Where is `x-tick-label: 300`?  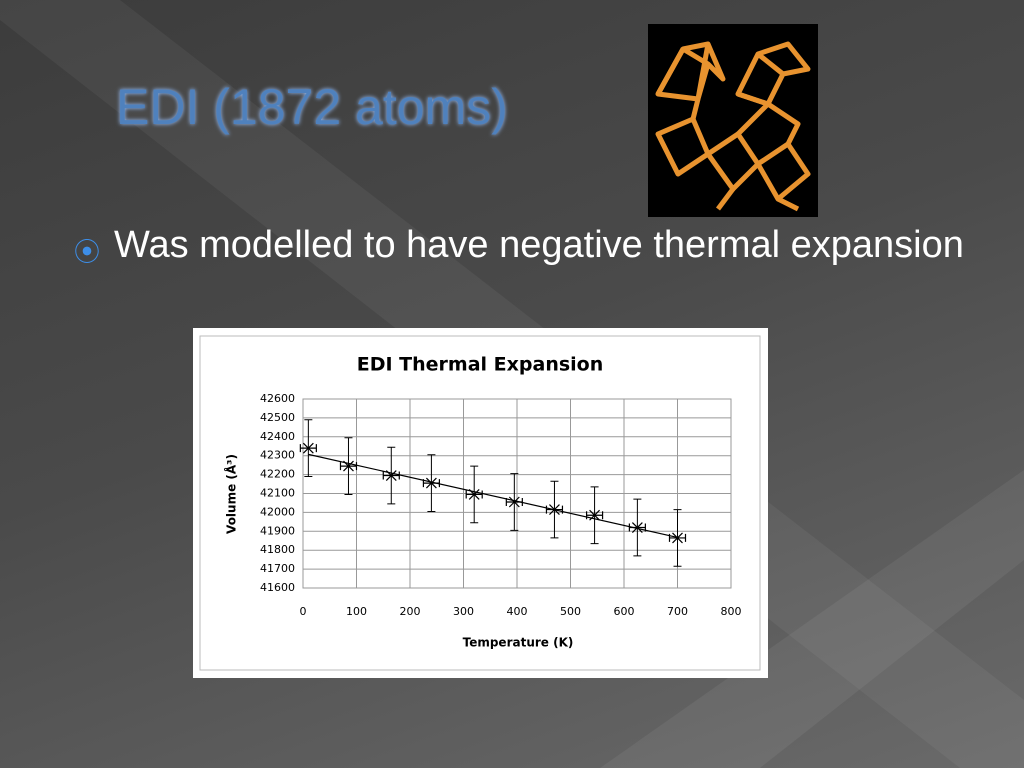 x-tick-label: 300 is located at coordinates (463, 611).